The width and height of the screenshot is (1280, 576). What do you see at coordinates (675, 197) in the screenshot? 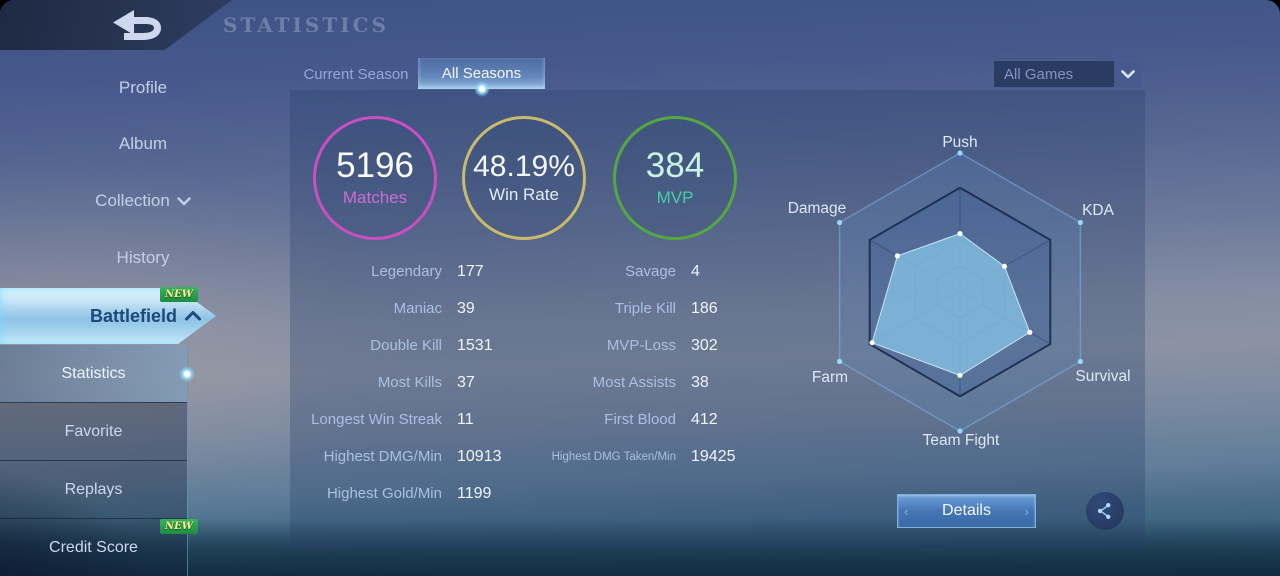
I see `mvp-label: MVP` at bounding box center [675, 197].